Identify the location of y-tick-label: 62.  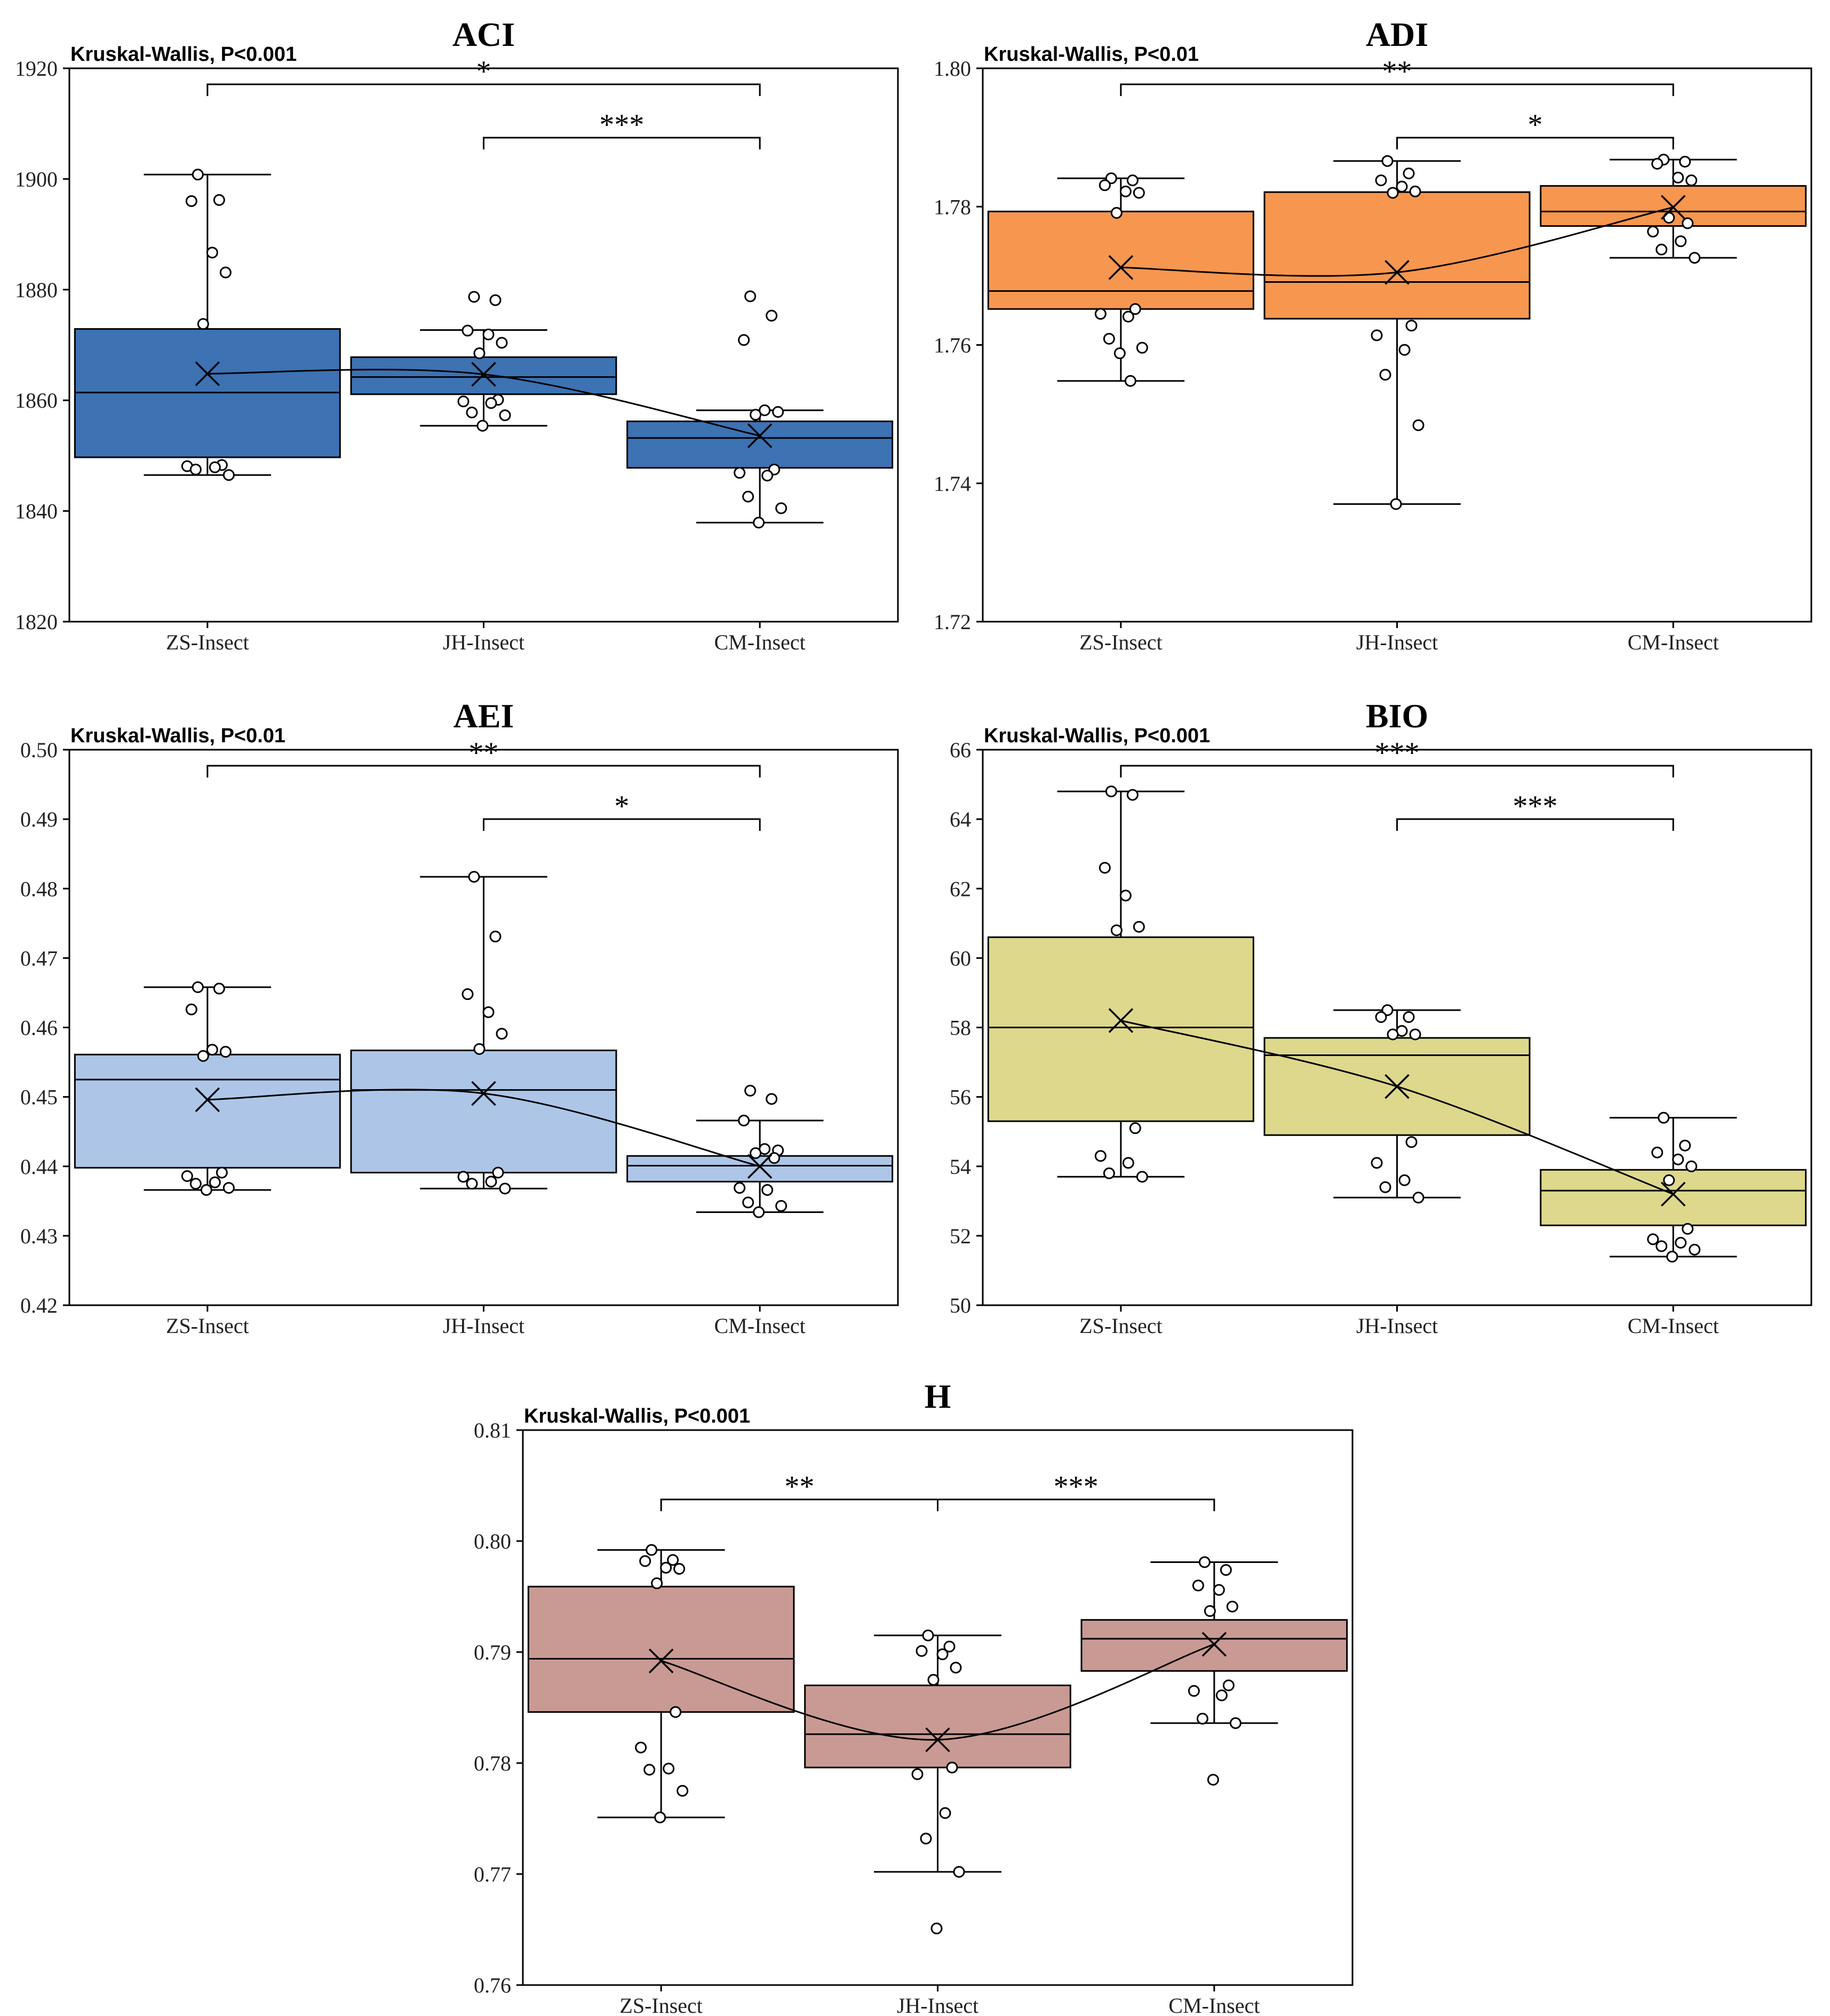
(961, 889).